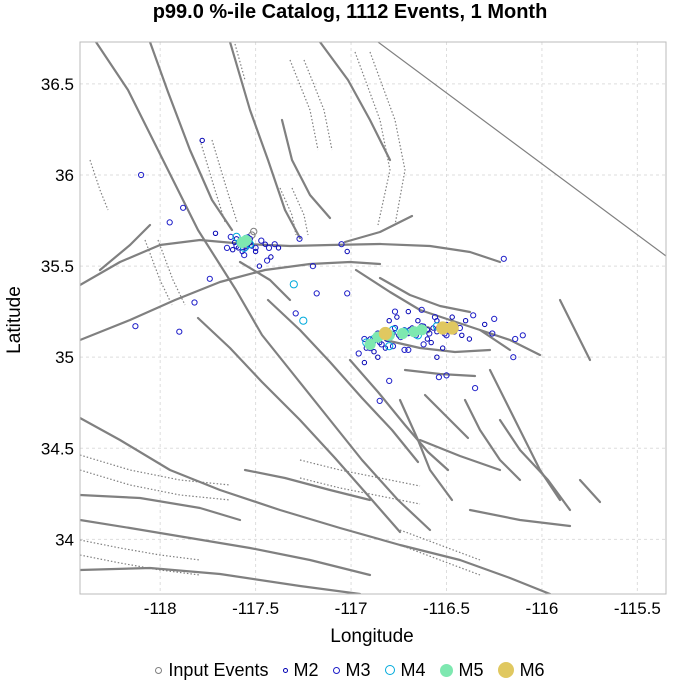 The width and height of the screenshot is (700, 687). What do you see at coordinates (358, 669) in the screenshot?
I see `legend-label: M3` at bounding box center [358, 669].